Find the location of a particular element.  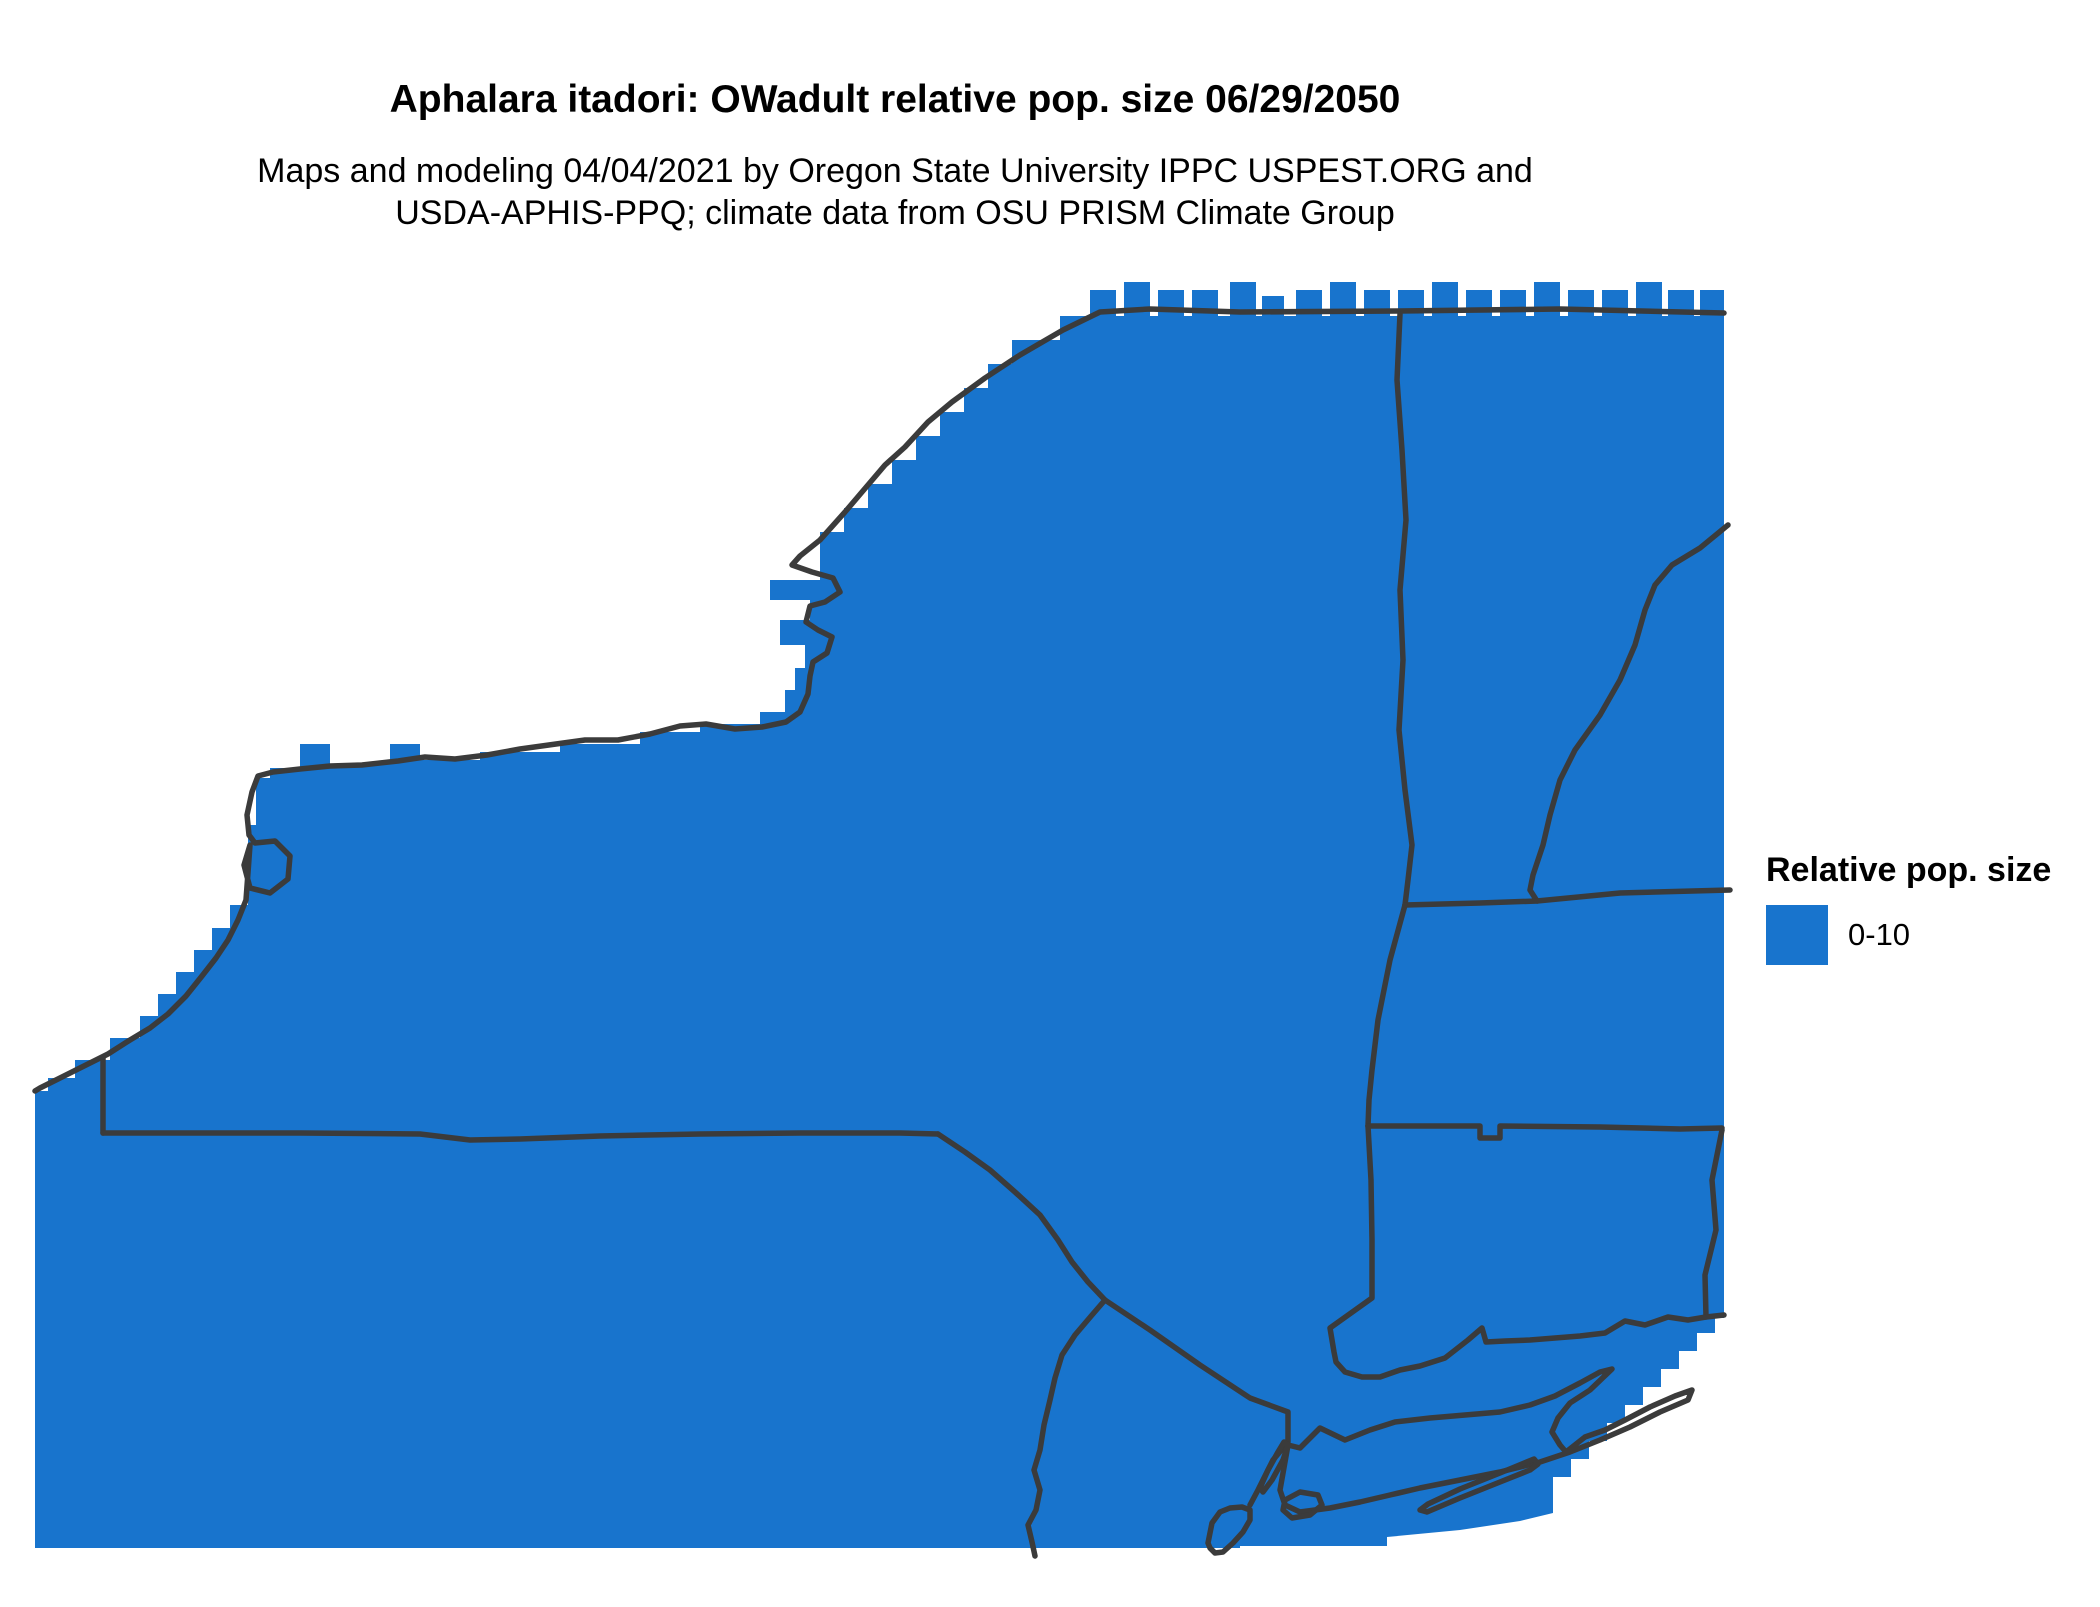

ny-ct-border-and-coastline is located at coordinates (1527, 1251).